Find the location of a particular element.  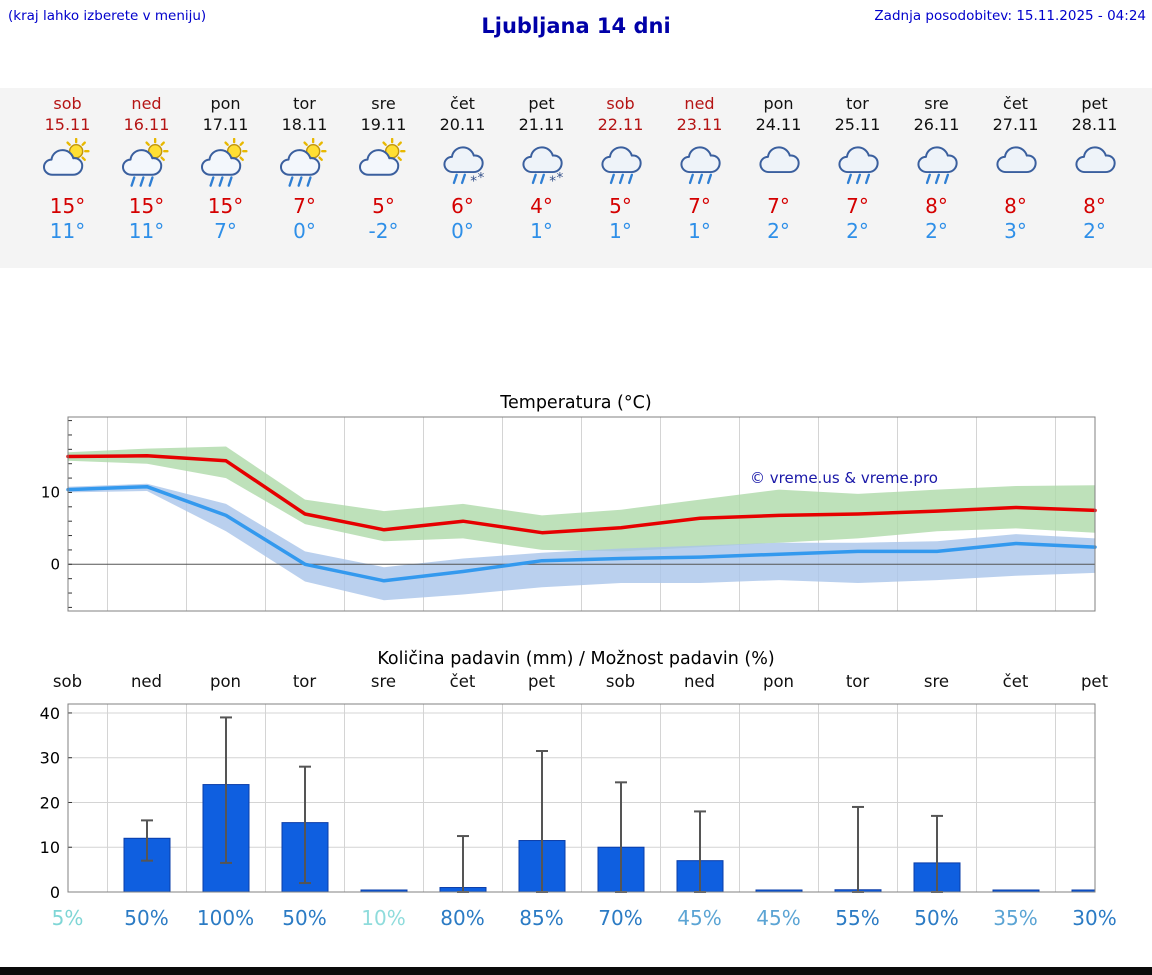

day-name-label: tor is located at coordinates (304, 103).